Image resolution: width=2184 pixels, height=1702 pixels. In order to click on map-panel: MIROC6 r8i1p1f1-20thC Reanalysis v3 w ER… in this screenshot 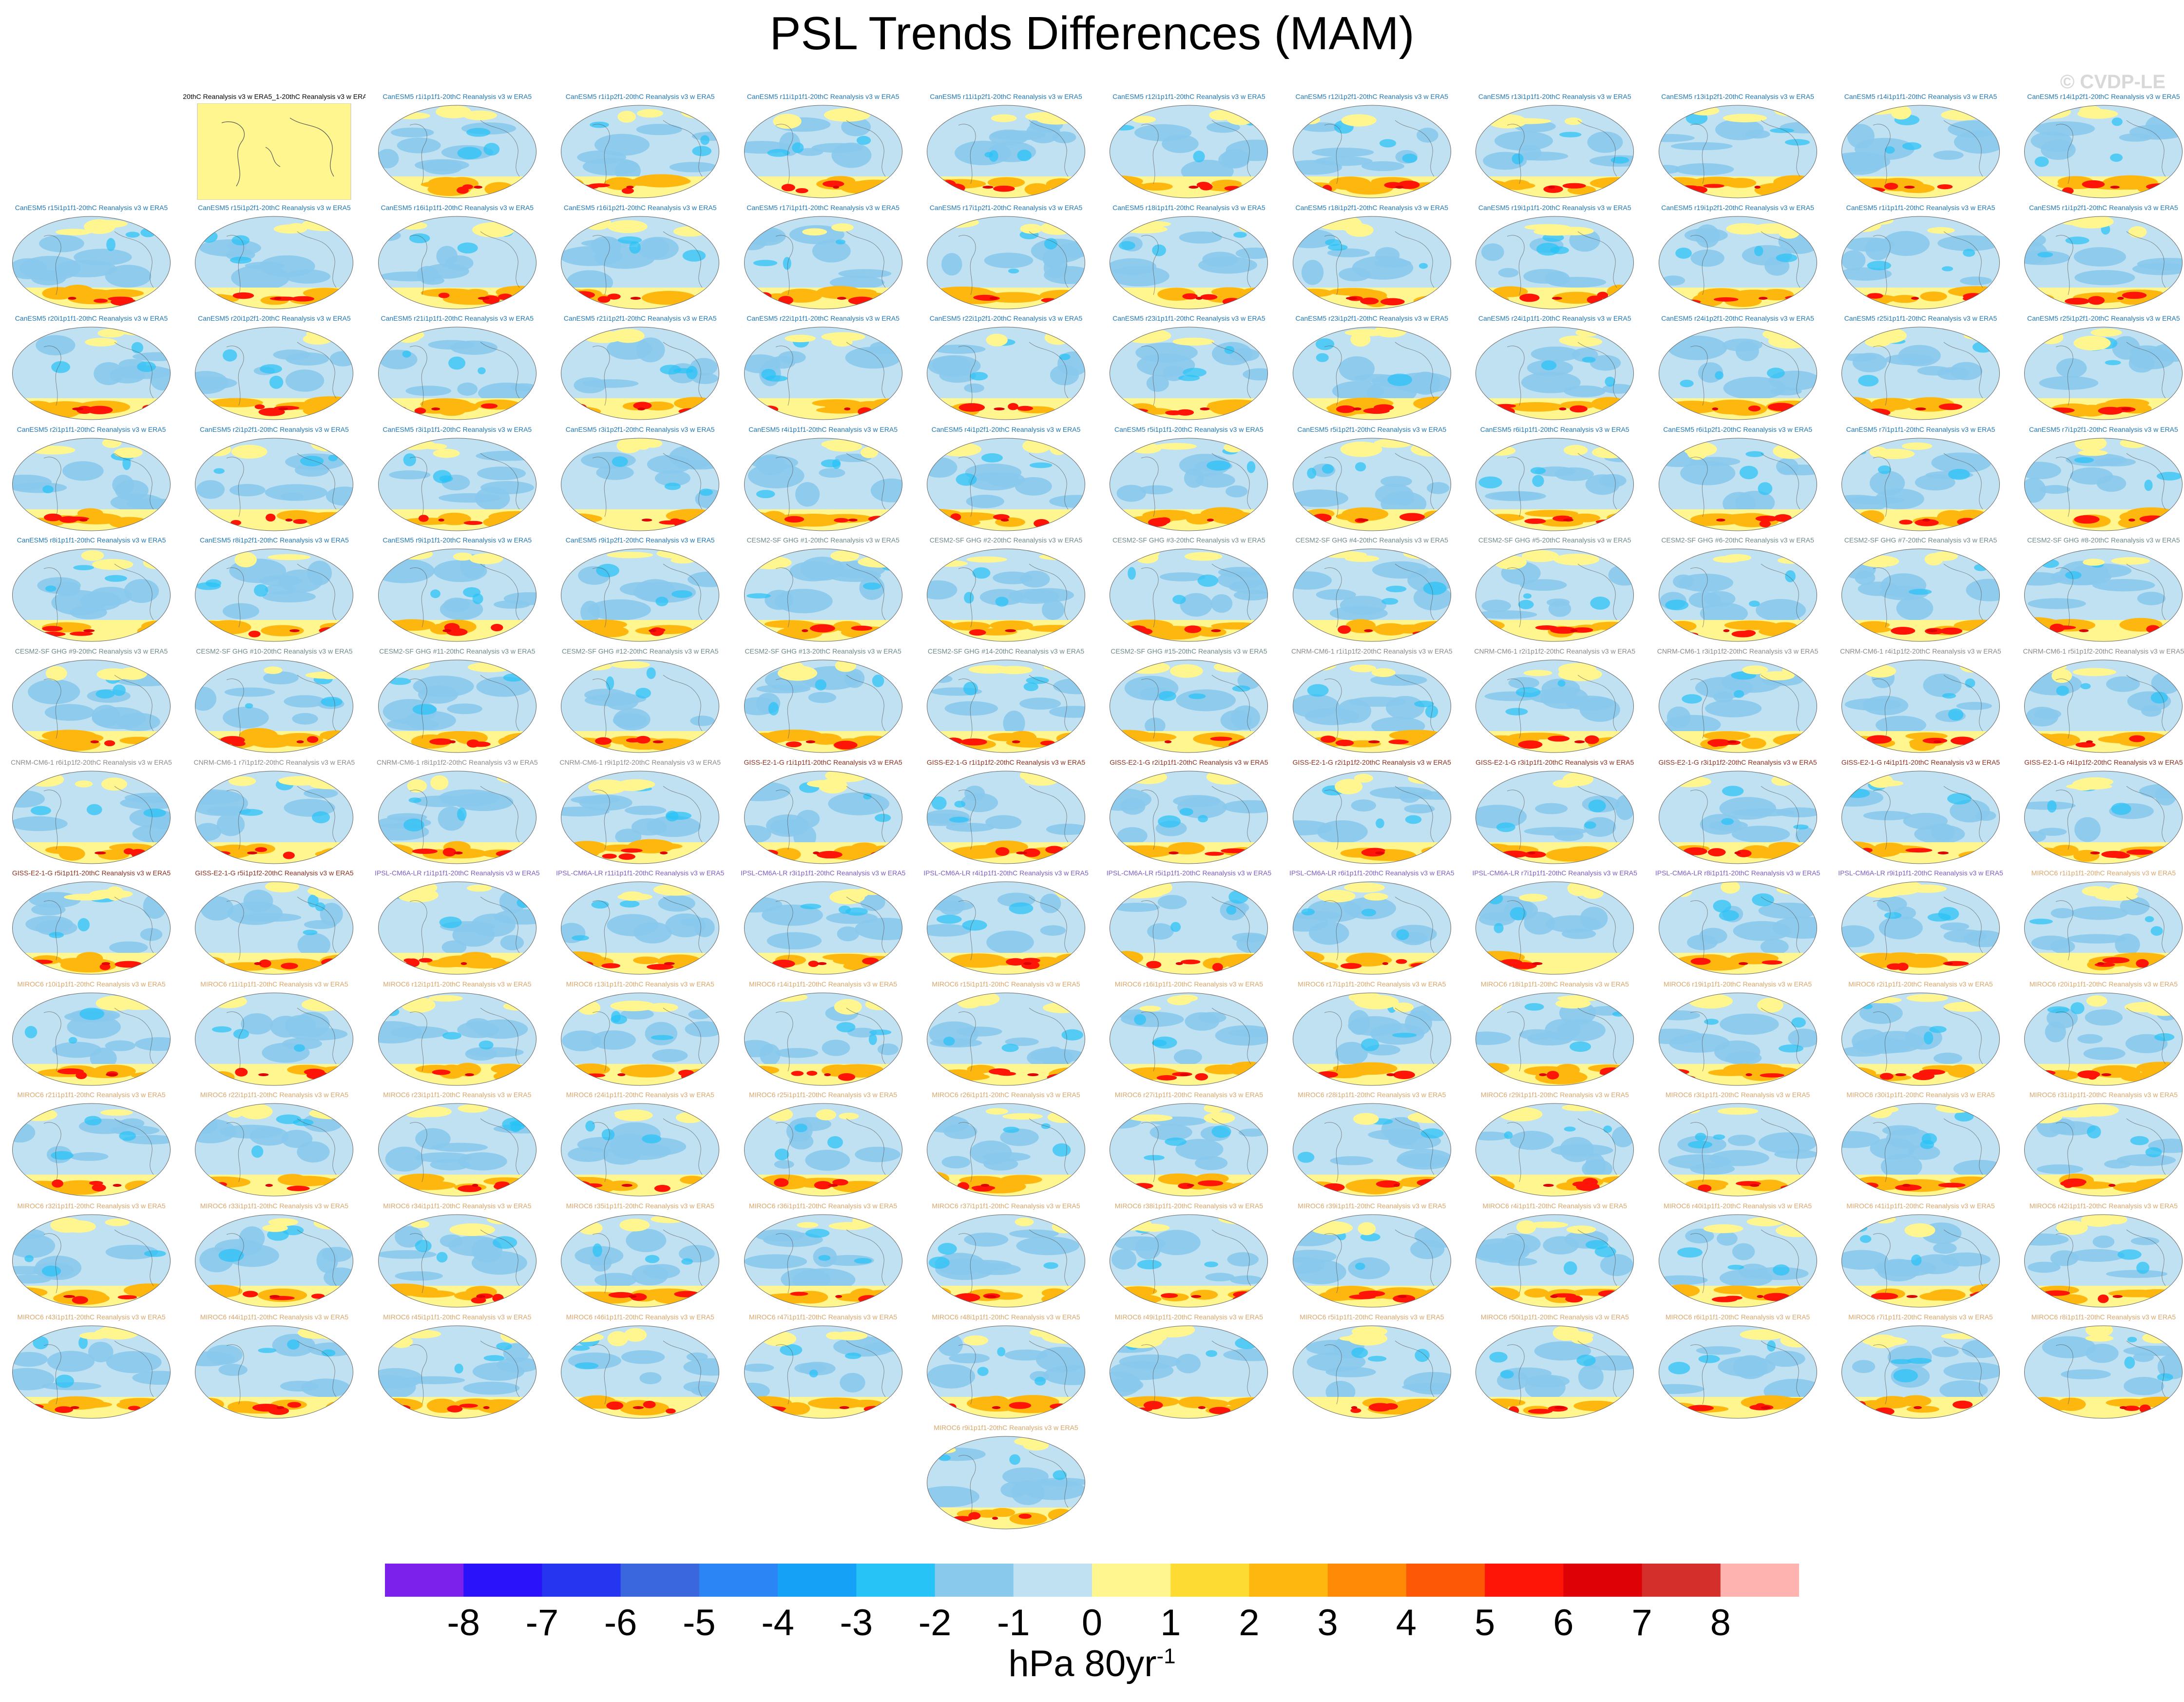, I will do `click(2098, 1369)`.